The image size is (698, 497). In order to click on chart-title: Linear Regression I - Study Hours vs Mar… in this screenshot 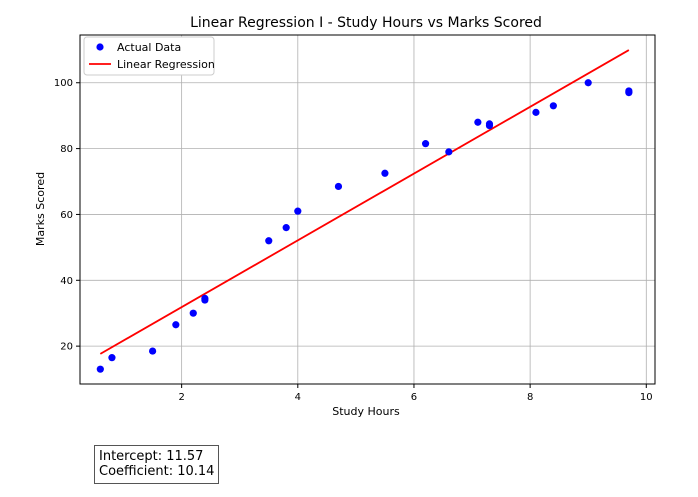, I will do `click(366, 23)`.